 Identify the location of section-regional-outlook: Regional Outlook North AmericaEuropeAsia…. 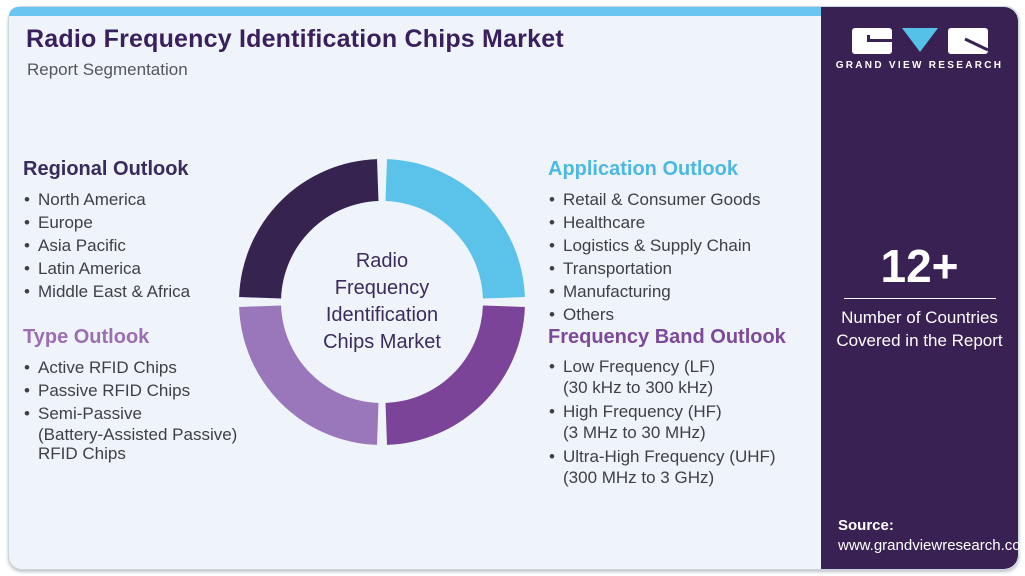
(138, 230).